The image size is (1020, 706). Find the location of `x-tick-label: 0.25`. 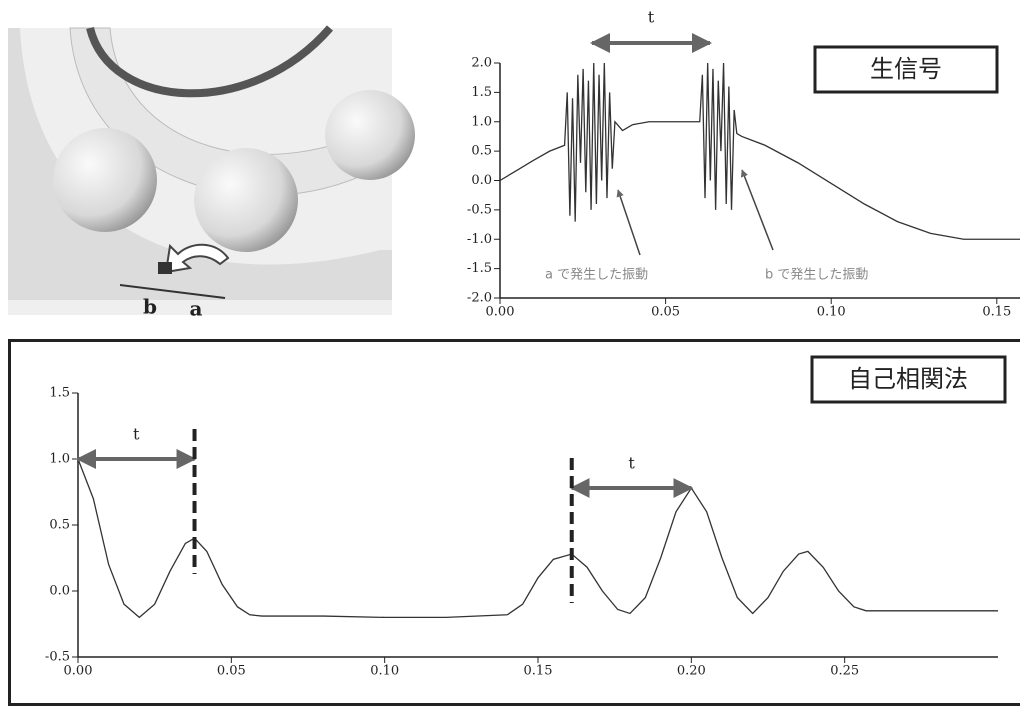

x-tick-label: 0.25 is located at coordinates (844, 671).